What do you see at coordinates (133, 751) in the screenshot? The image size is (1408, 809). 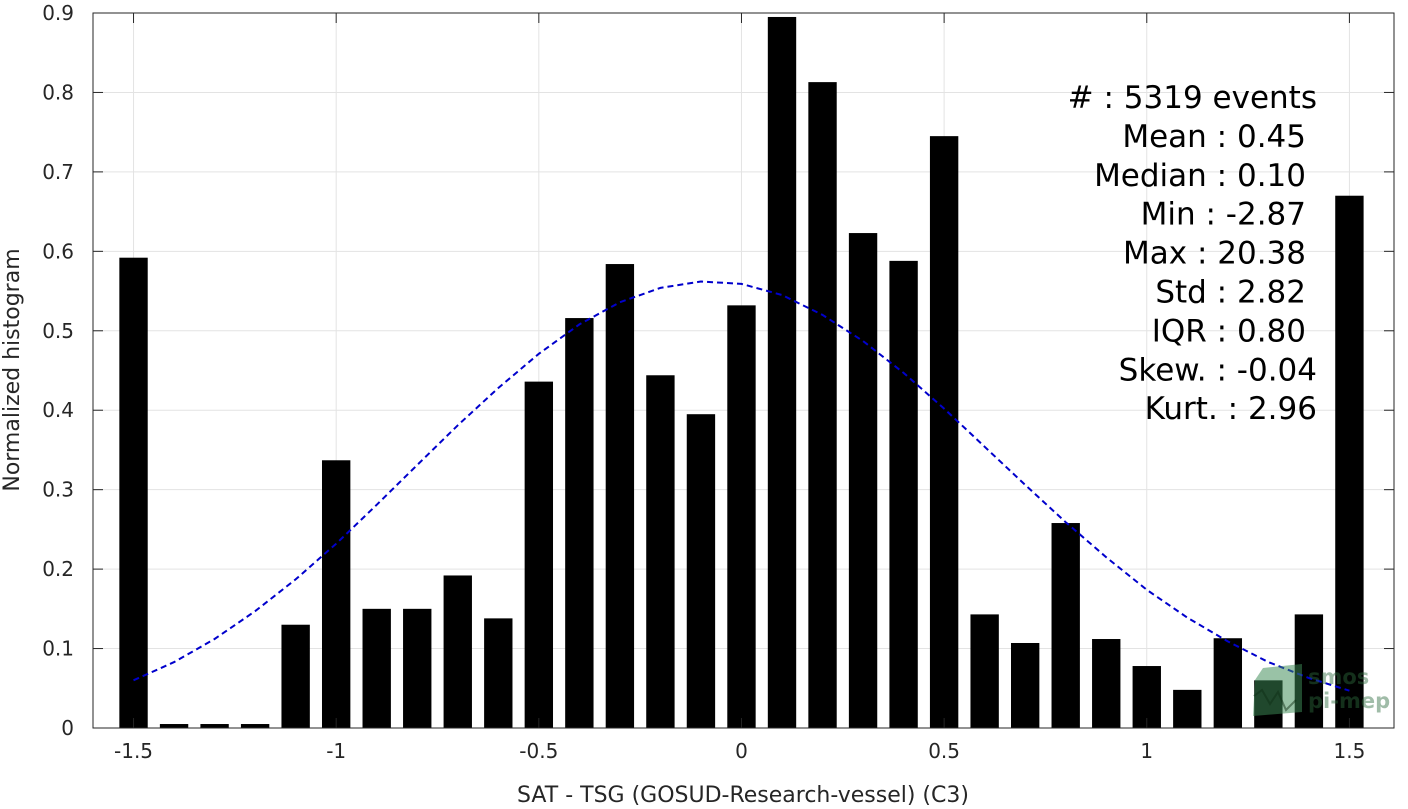 I see `x-tick-label: -1.5` at bounding box center [133, 751].